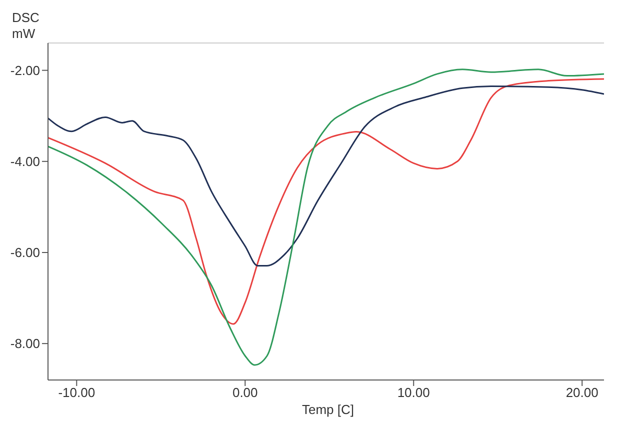 The image size is (619, 432). Describe the element at coordinates (245, 392) in the screenshot. I see `x-tick-label: 0.00` at that location.